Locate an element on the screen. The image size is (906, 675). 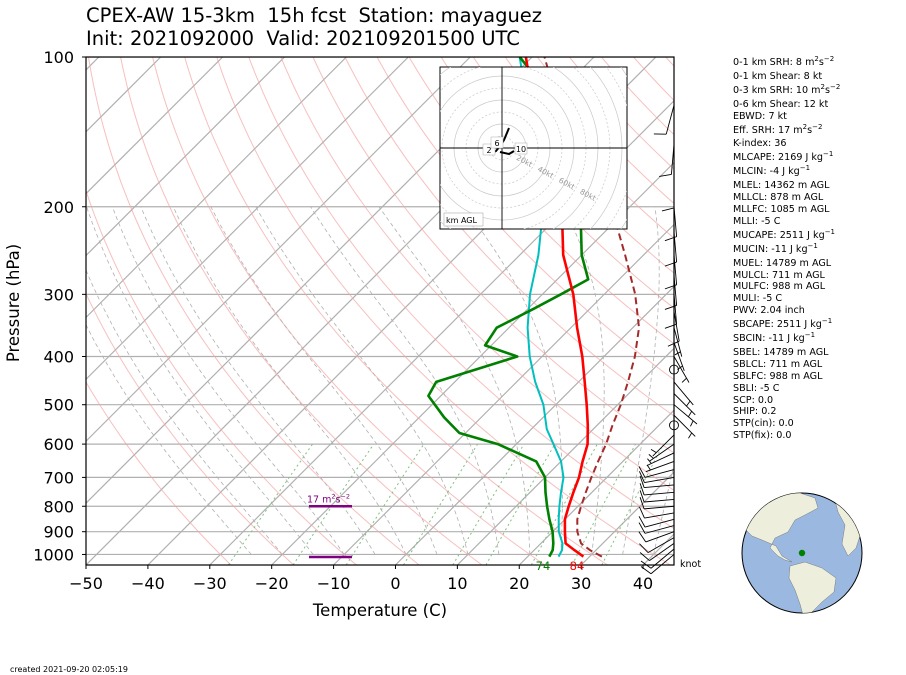
surface-dewpoint-label: 74 is located at coordinates (543, 566).